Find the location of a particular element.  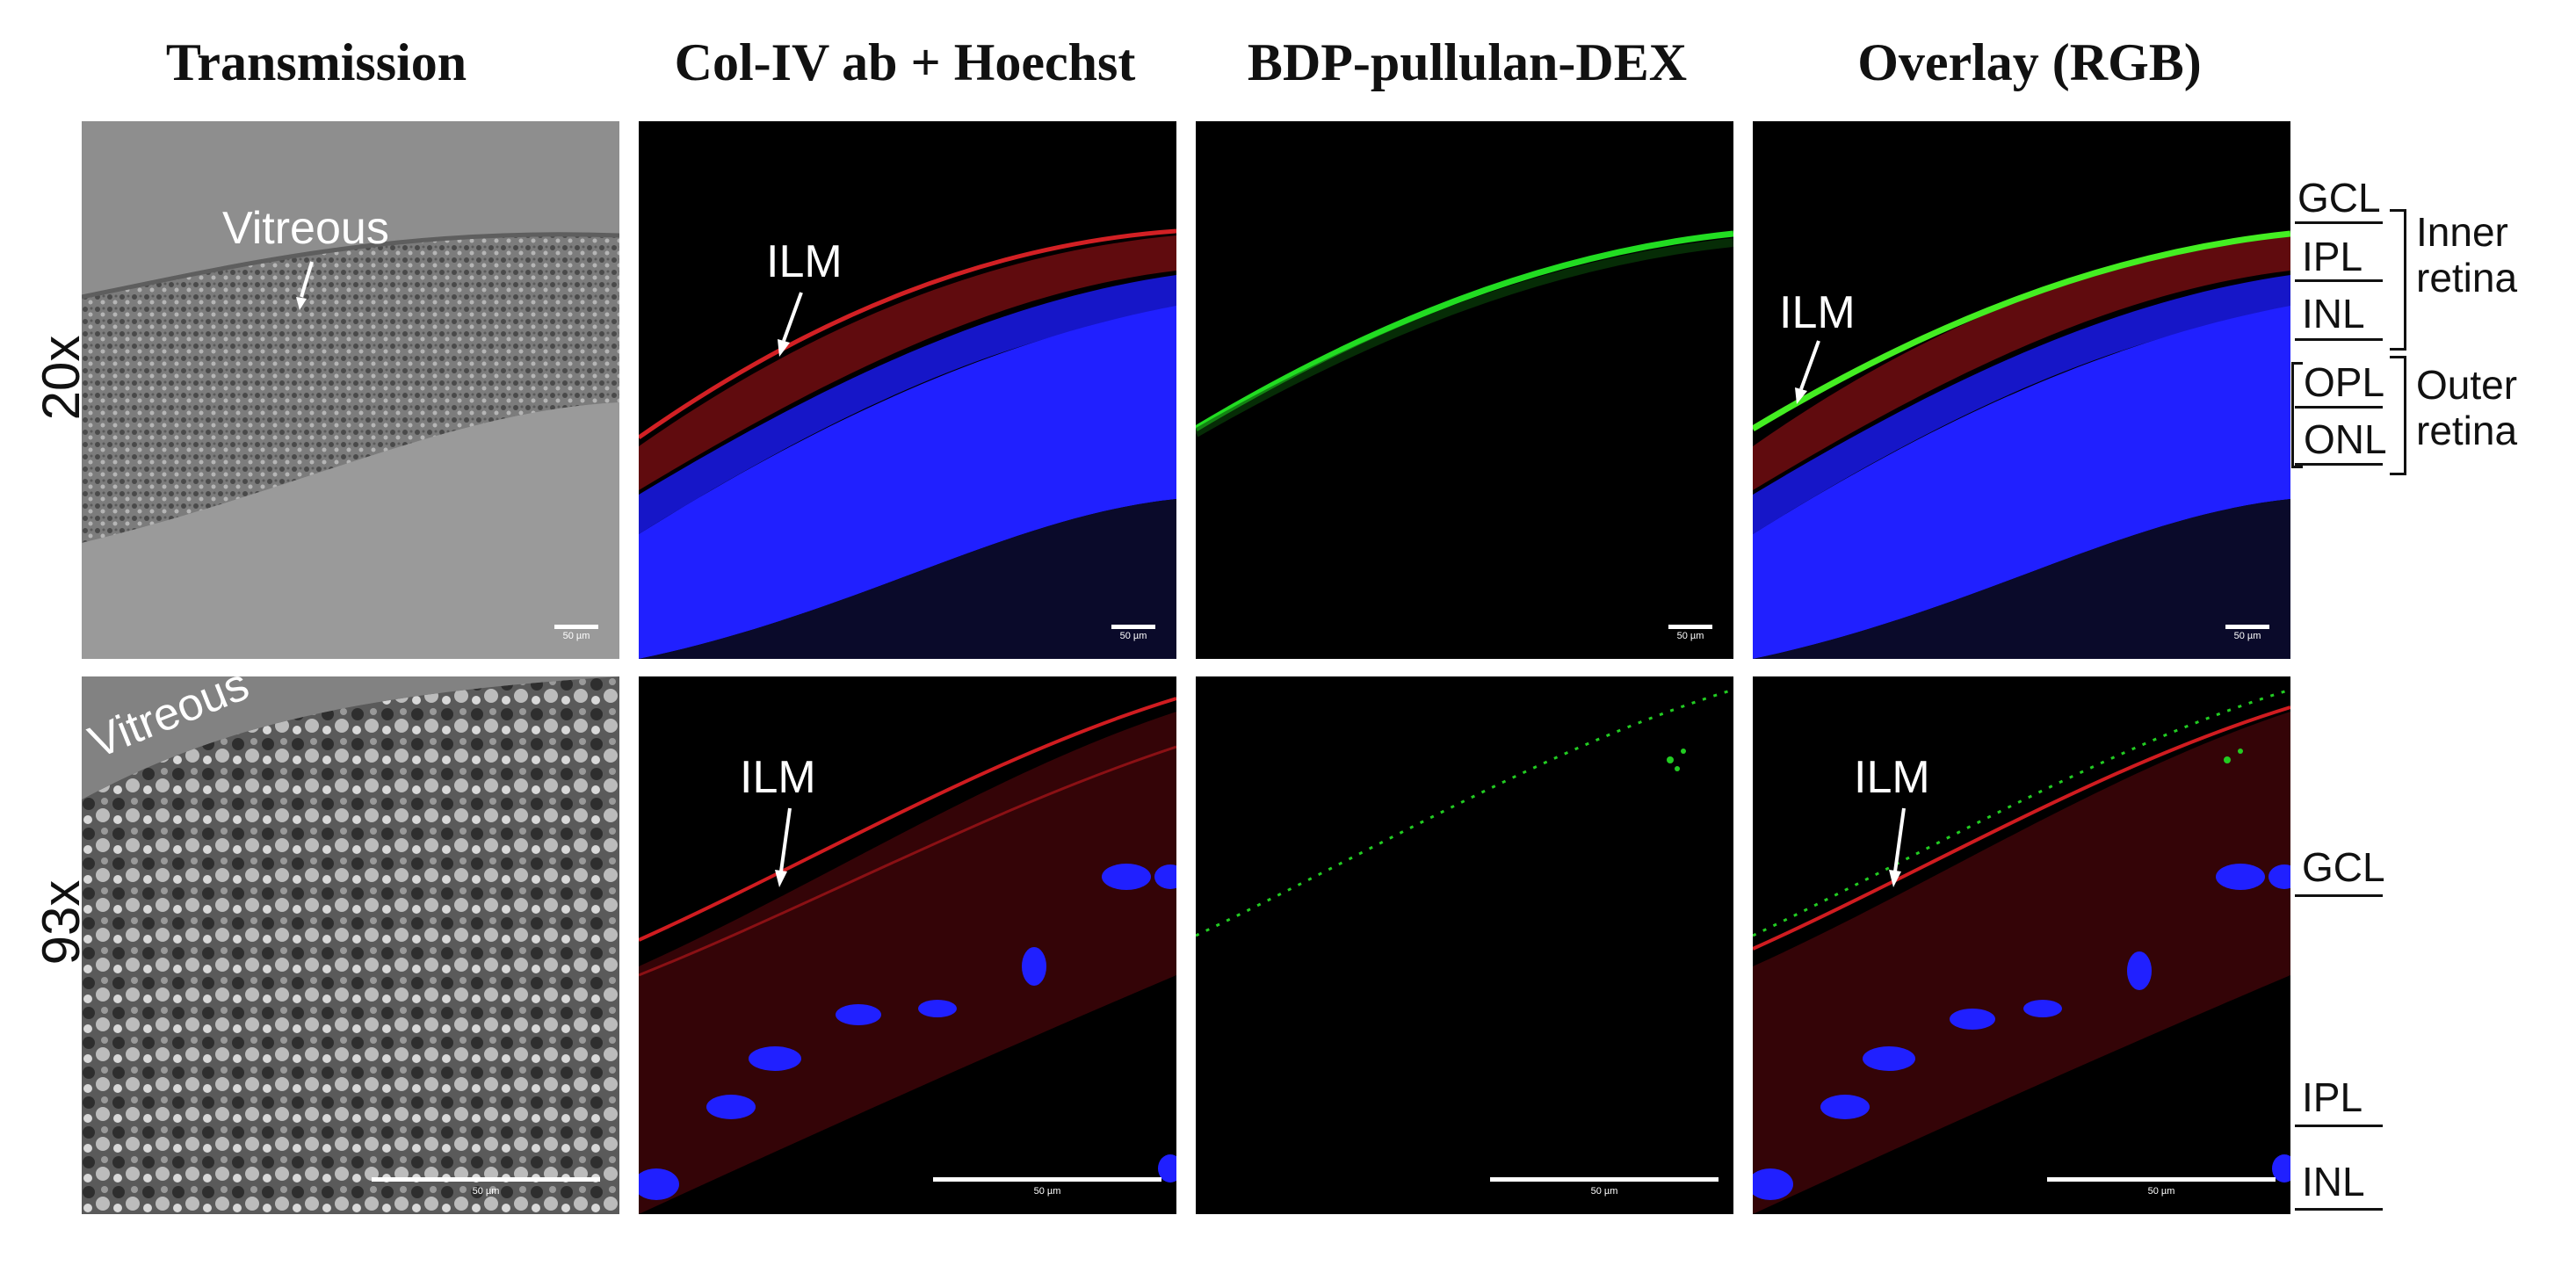

layer-label-ipl-20x: IPL is located at coordinates (2332, 256).